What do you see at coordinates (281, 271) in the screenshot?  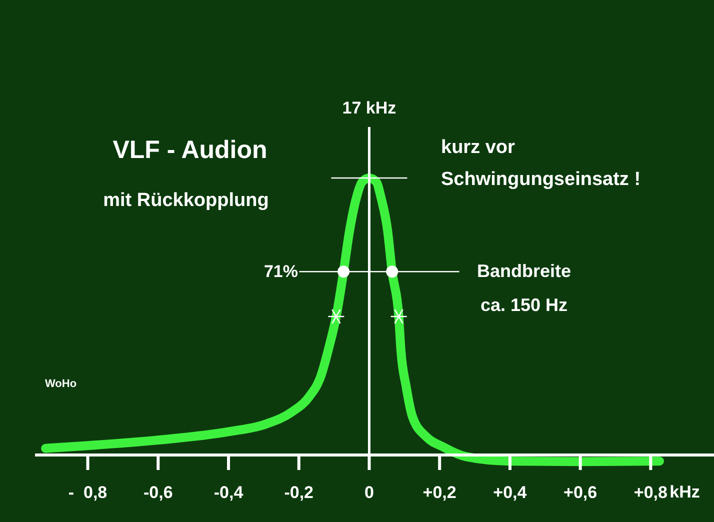 I see `annotation: 71%` at bounding box center [281, 271].